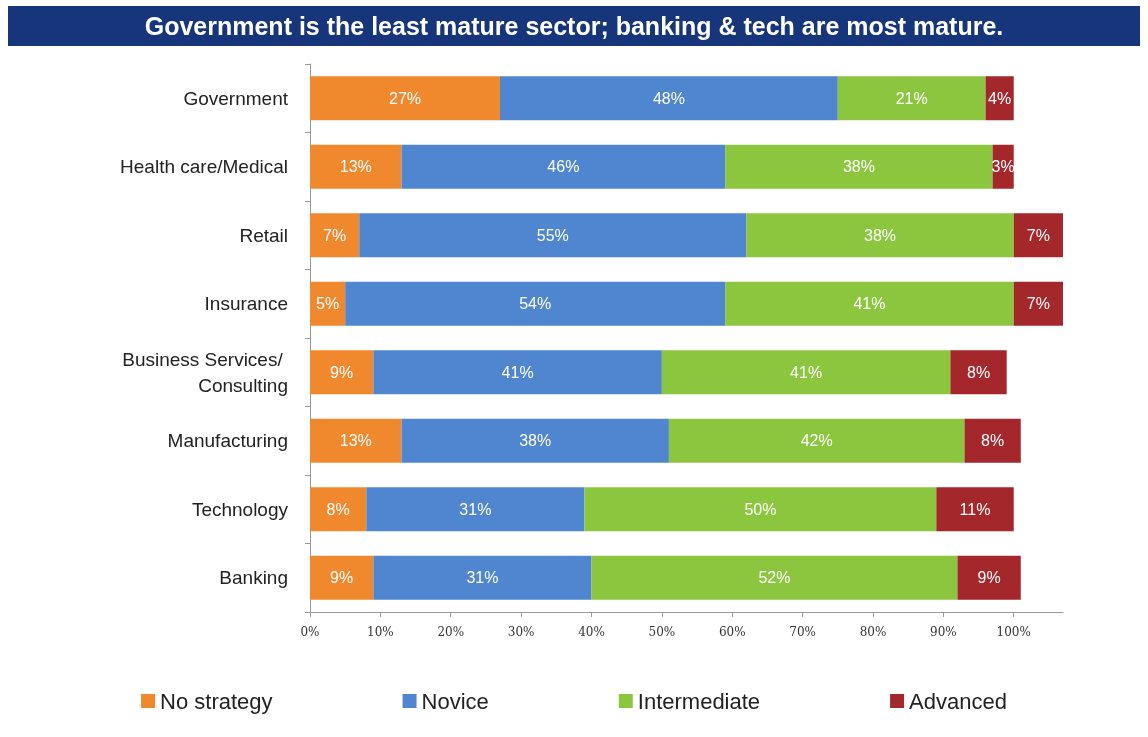  What do you see at coordinates (328, 304) in the screenshot?
I see `data-label: 5%` at bounding box center [328, 304].